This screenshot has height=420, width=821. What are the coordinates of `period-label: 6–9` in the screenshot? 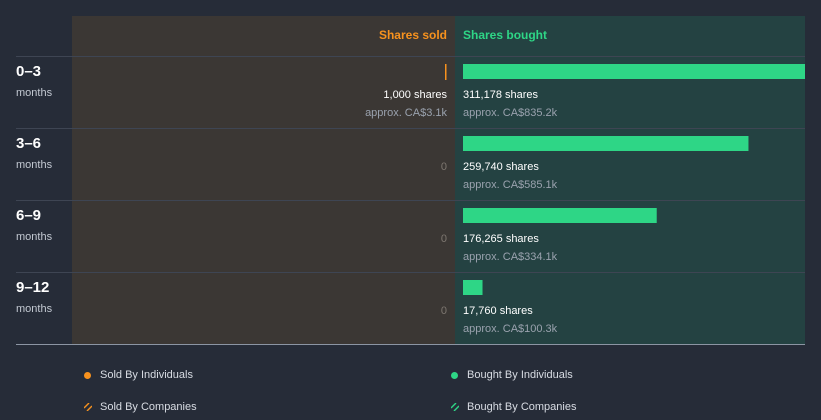 It's located at (28, 215).